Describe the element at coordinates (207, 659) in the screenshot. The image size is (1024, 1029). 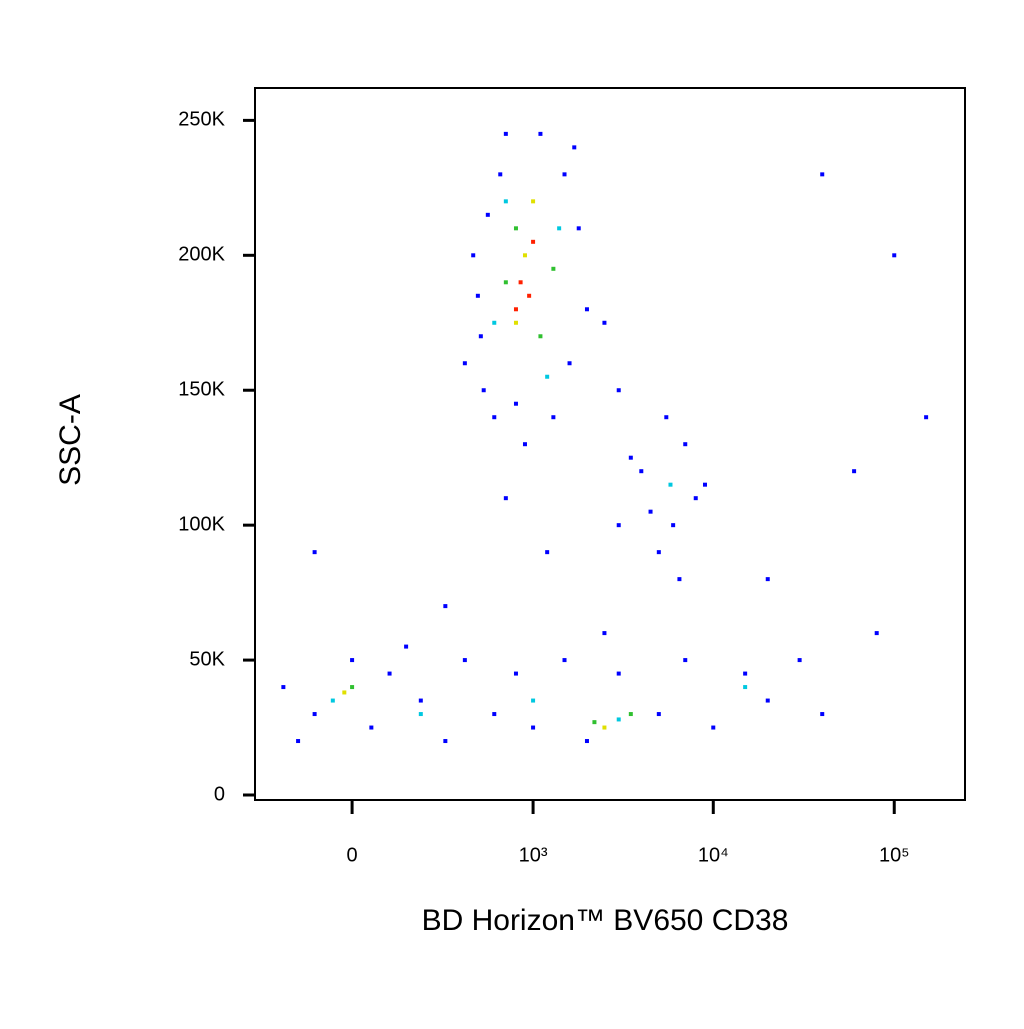
I see `y-tick-label: 50K` at that location.